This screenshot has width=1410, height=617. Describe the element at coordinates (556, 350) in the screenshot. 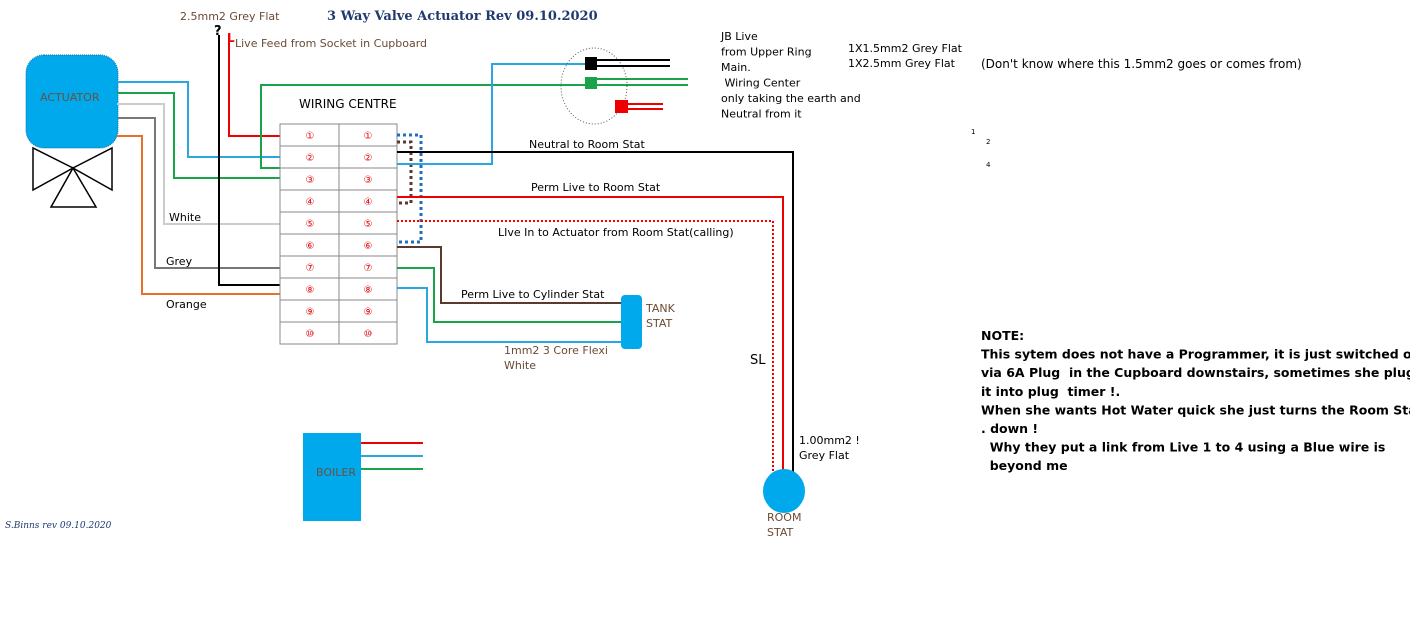

I see `flexi-label-1: 1mm2 3 Core Flexi` at that location.